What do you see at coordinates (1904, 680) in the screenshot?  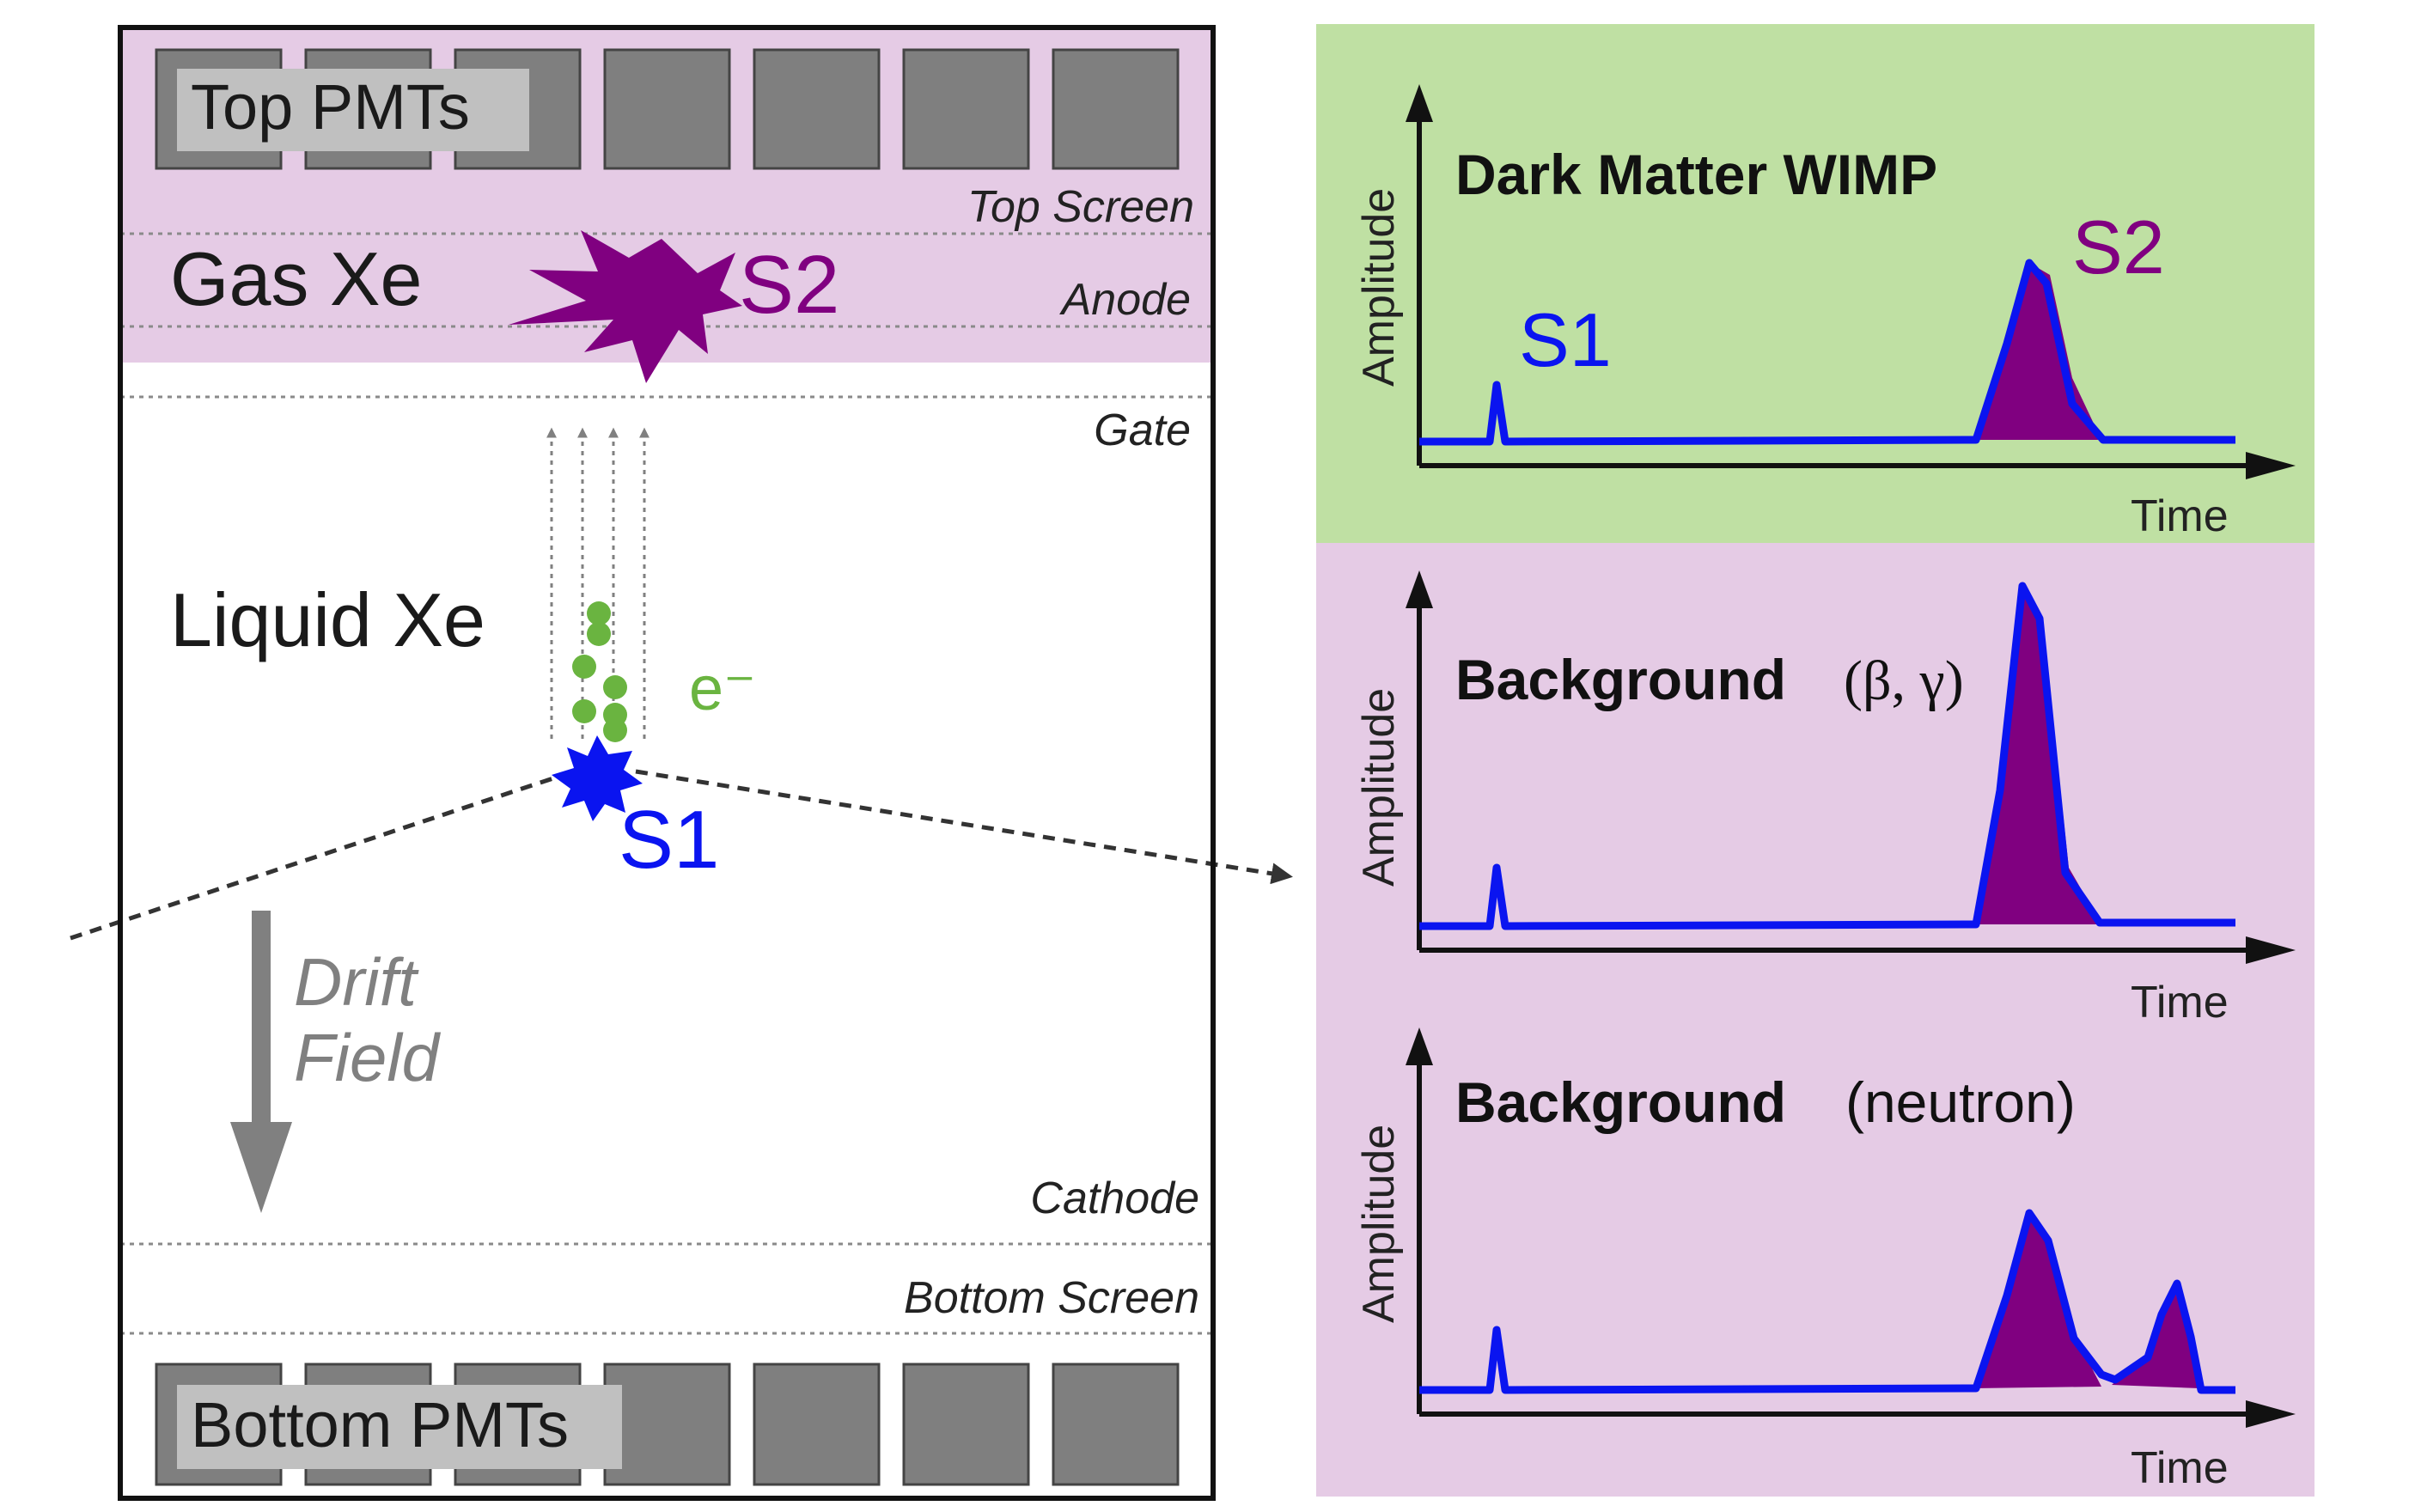 I see `beta-gamma-panel-subtitle: (β, γ)` at bounding box center [1904, 680].